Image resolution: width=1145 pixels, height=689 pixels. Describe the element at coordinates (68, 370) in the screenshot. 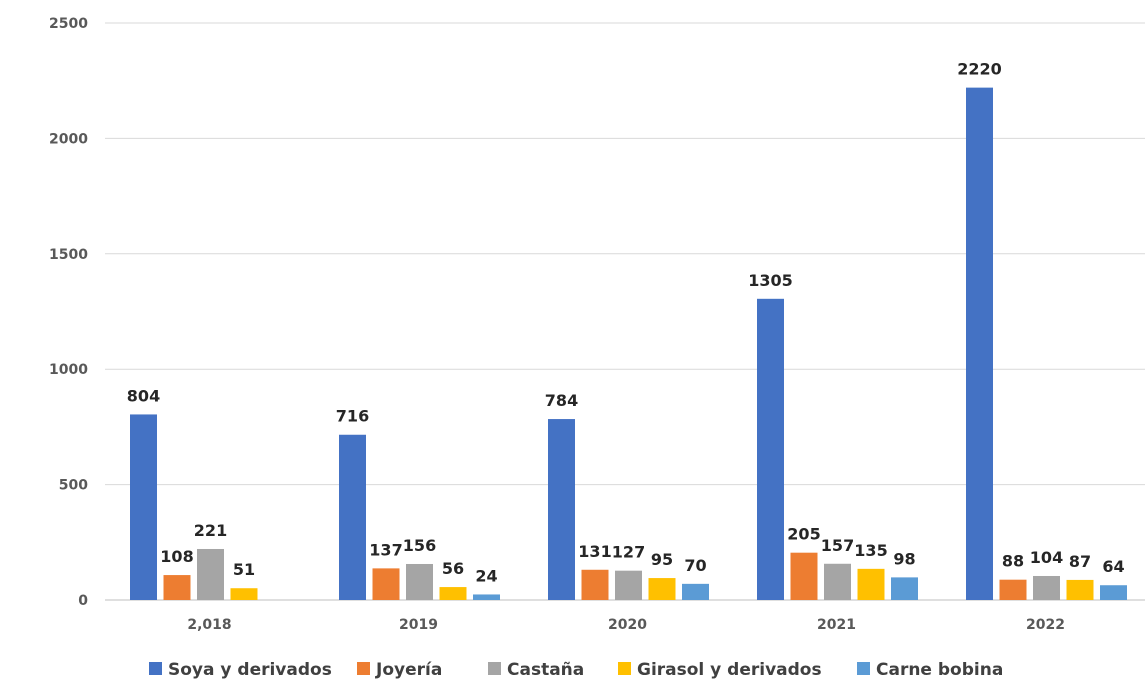

I see `y-tick-label: 1000` at that location.